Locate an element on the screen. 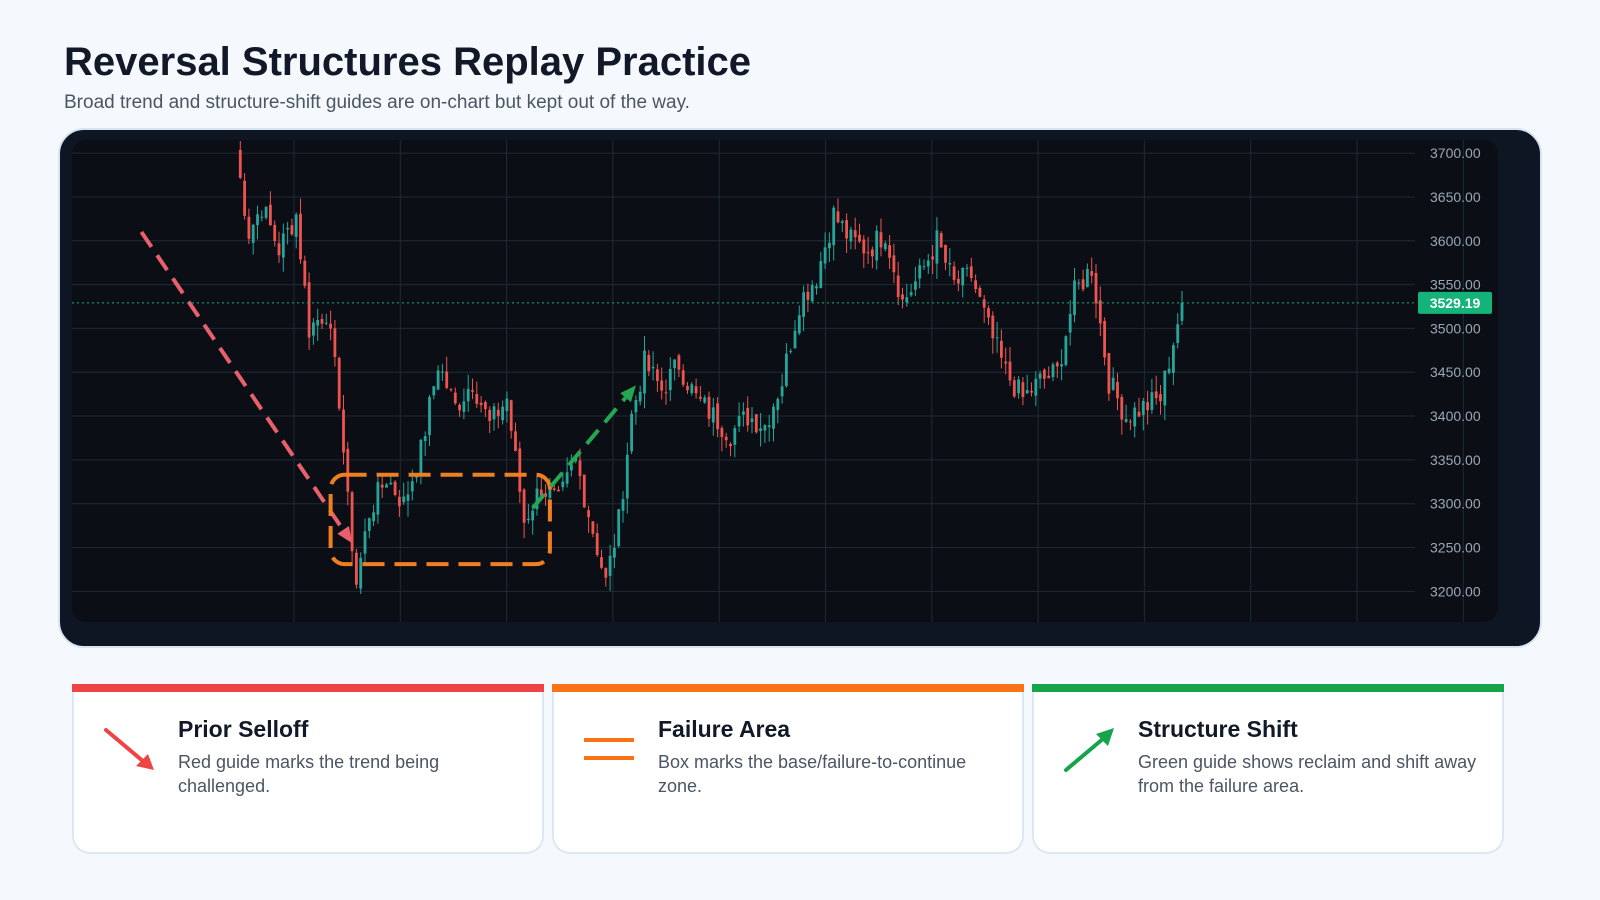 The height and width of the screenshot is (900, 1600). y-tick-label: 3250.00 is located at coordinates (1455, 548).